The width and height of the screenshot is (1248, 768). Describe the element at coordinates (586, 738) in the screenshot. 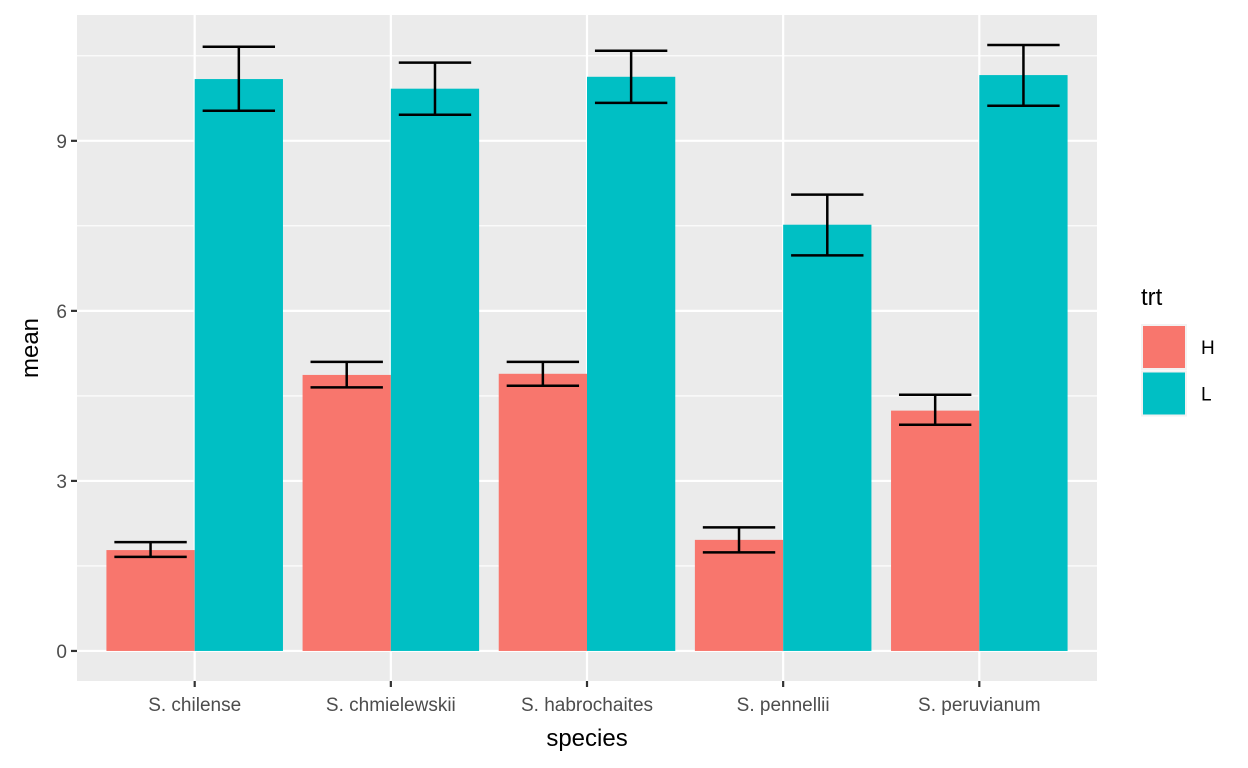

I see `x-axis-title: species` at that location.